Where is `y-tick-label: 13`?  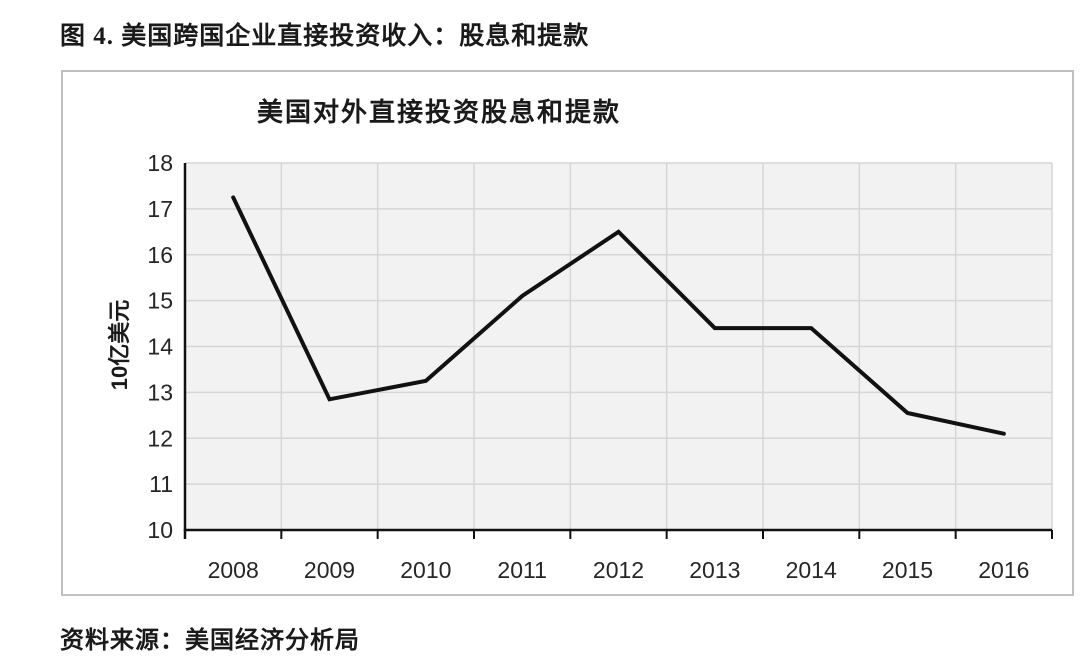 y-tick-label: 13 is located at coordinates (160, 392).